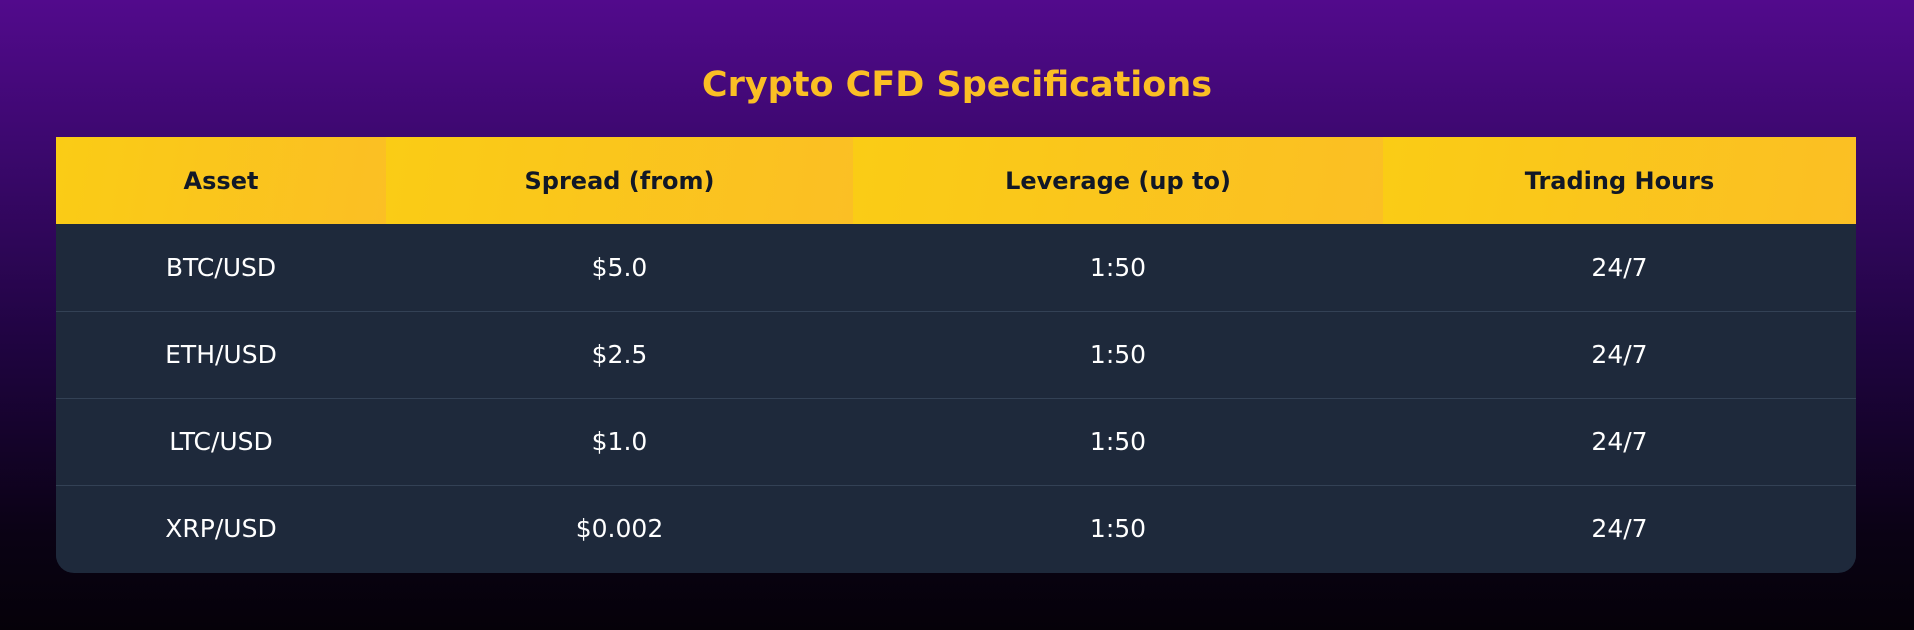  Describe the element at coordinates (221, 267) in the screenshot. I see `cell-asset: BTC/USD` at that location.